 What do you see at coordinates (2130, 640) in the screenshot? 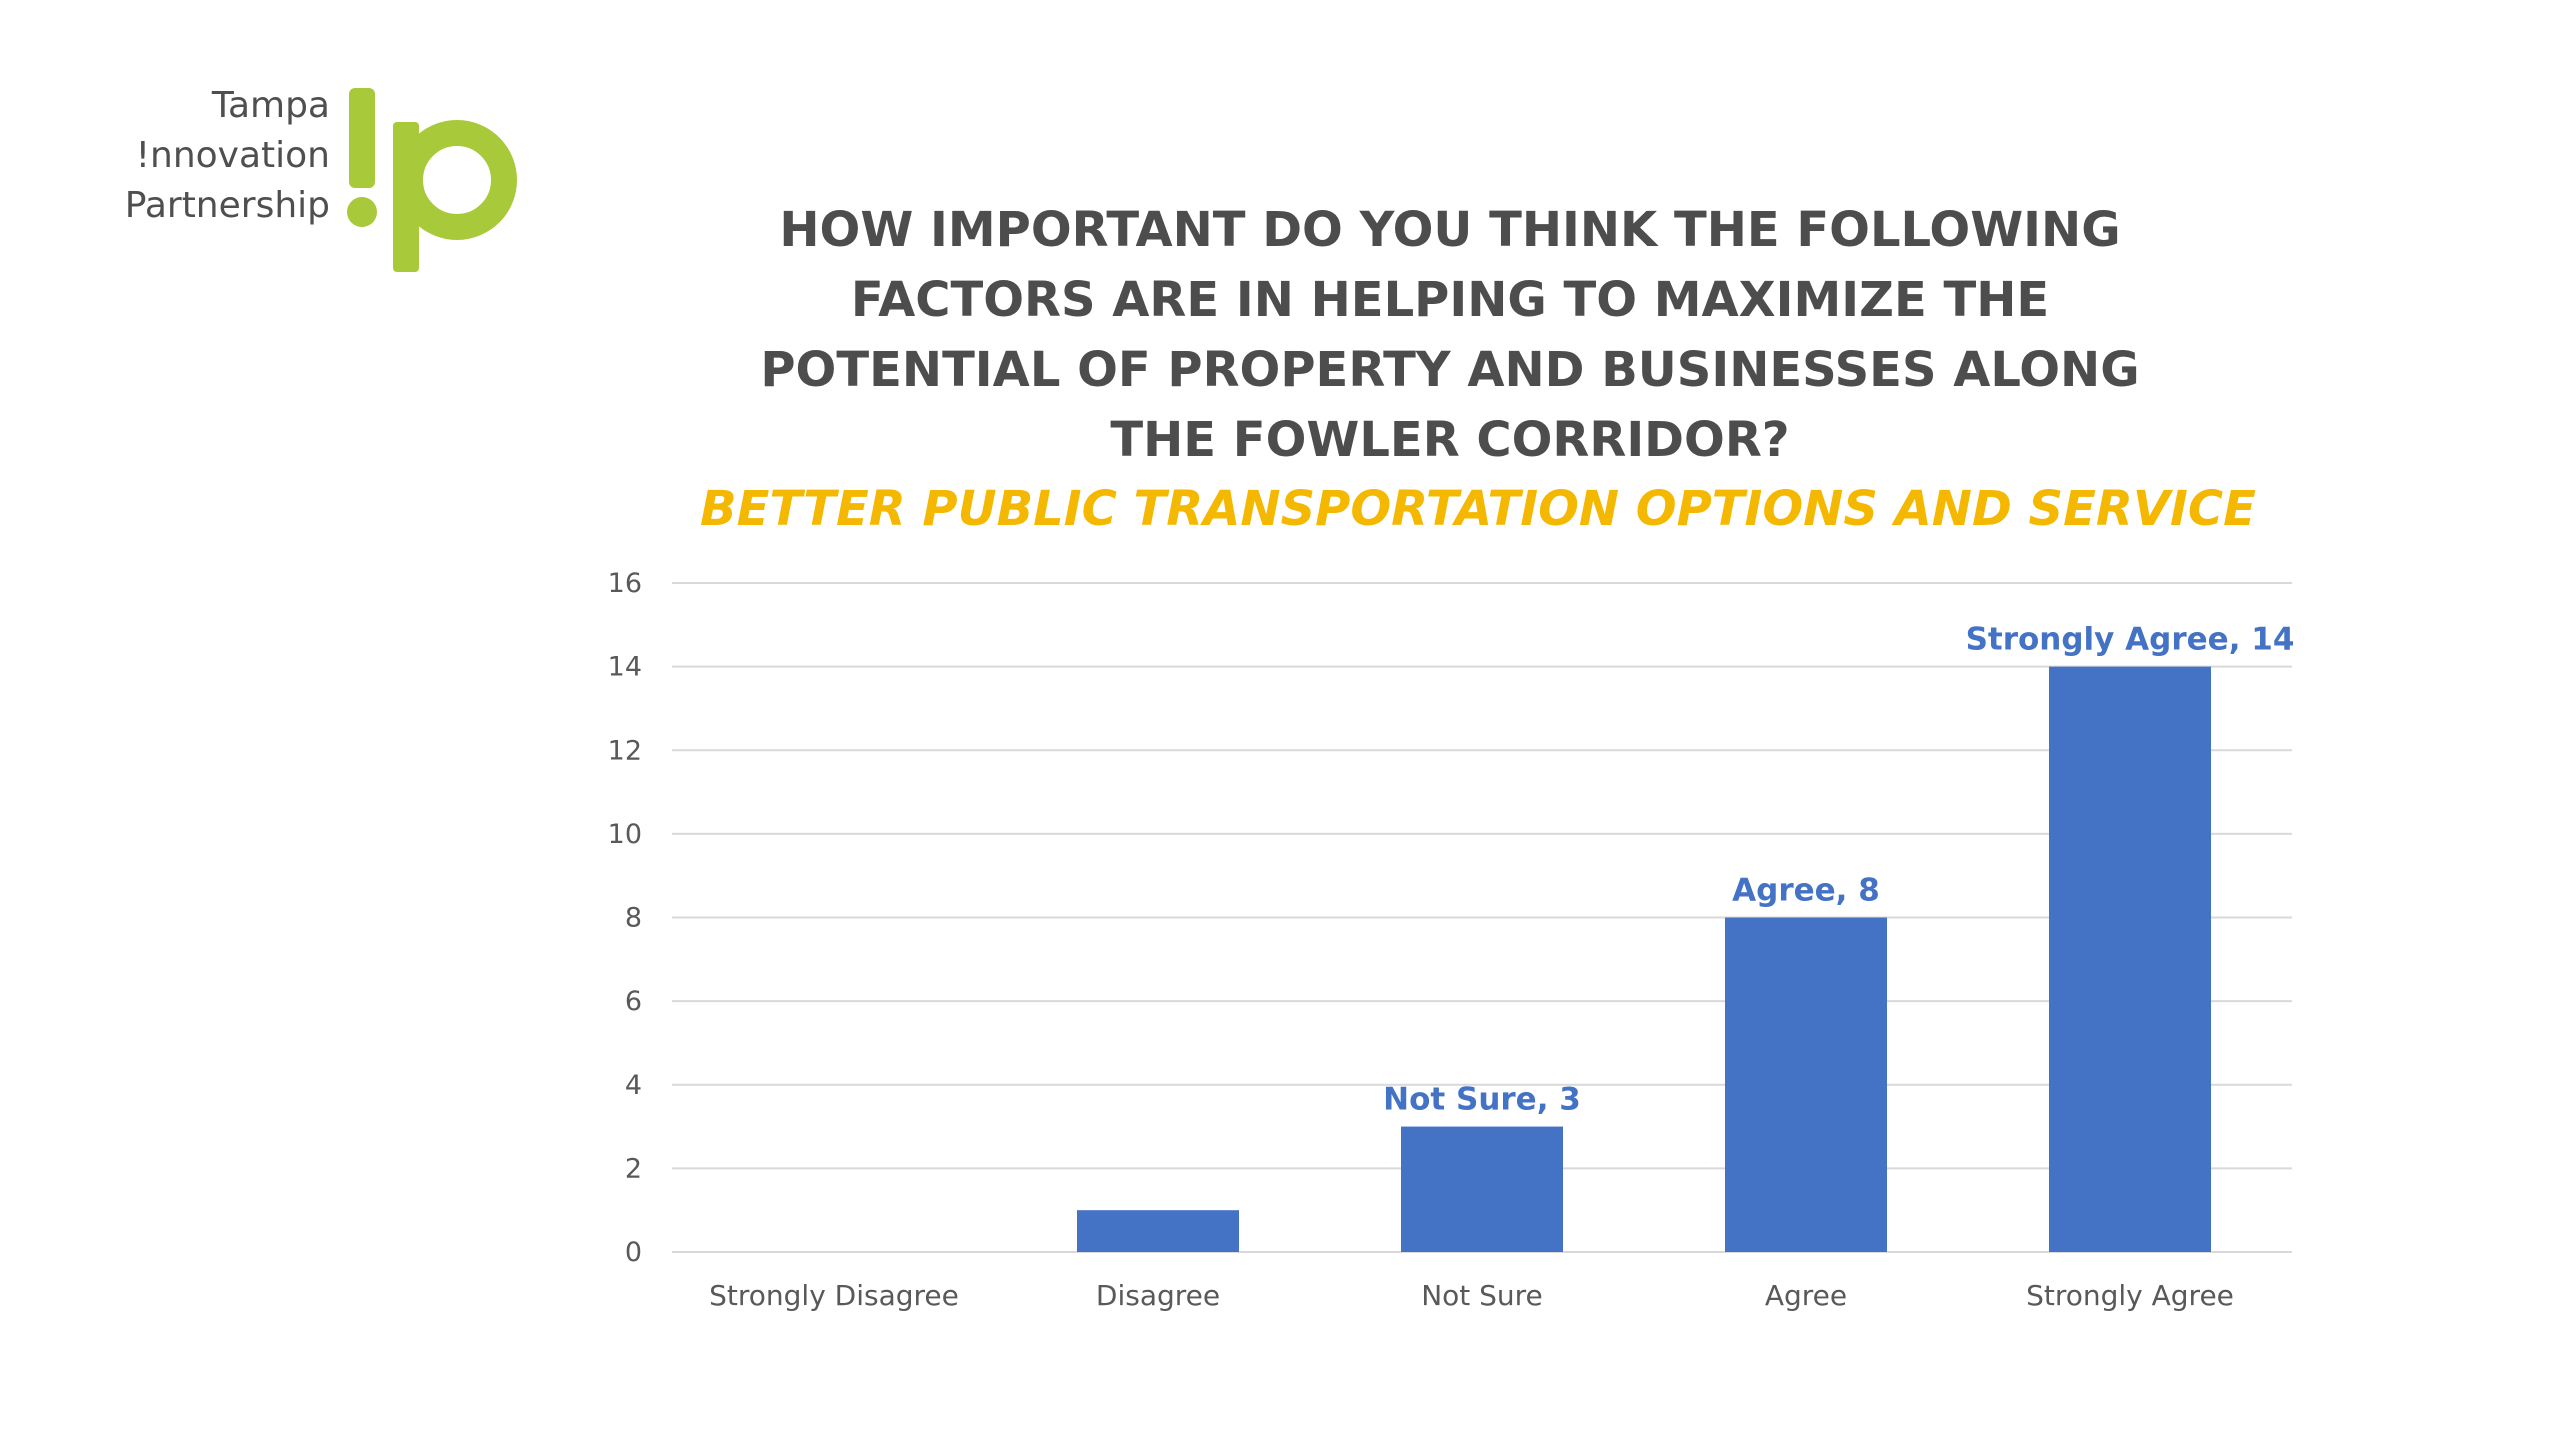
I see `data-label: Strongly Agree, 14` at bounding box center [2130, 640].